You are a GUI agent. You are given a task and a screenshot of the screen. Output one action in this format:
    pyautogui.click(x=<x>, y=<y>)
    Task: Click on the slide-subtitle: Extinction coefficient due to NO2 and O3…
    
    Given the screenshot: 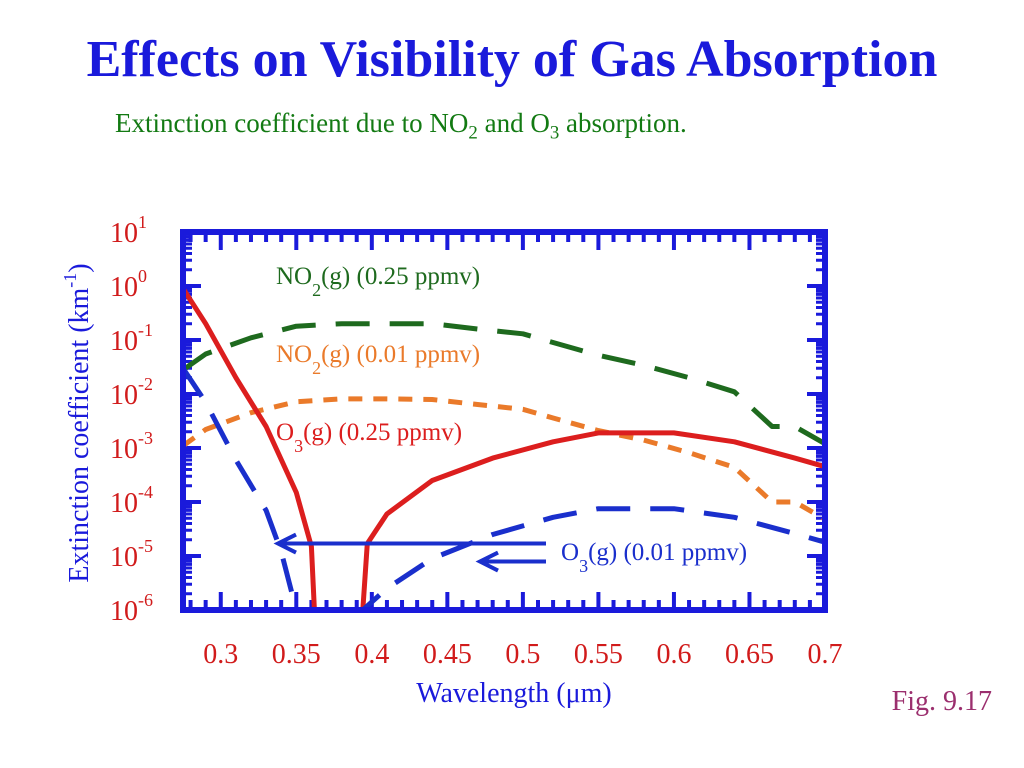 What is the action you would take?
    pyautogui.click(x=401, y=126)
    